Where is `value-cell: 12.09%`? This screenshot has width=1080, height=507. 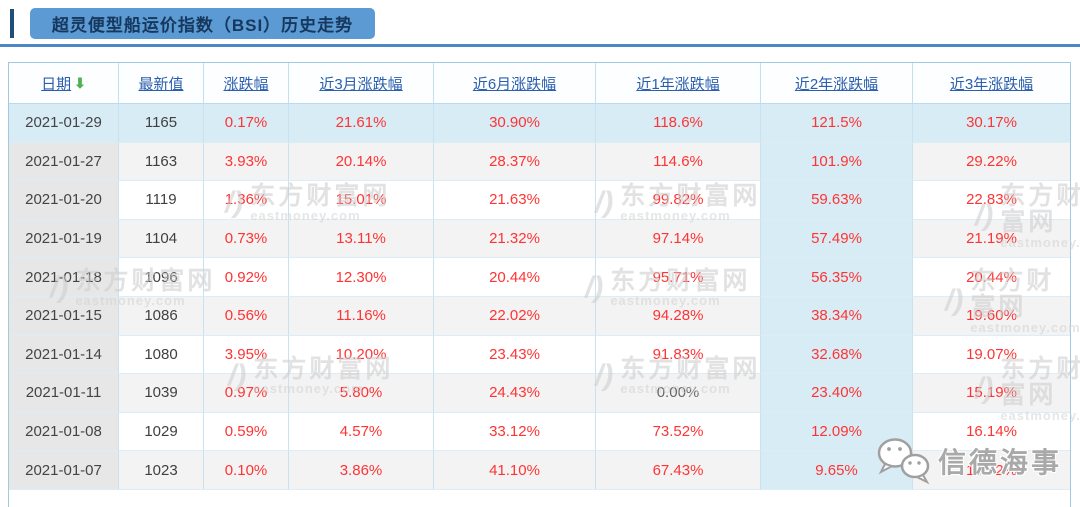 value-cell: 12.09% is located at coordinates (837, 432).